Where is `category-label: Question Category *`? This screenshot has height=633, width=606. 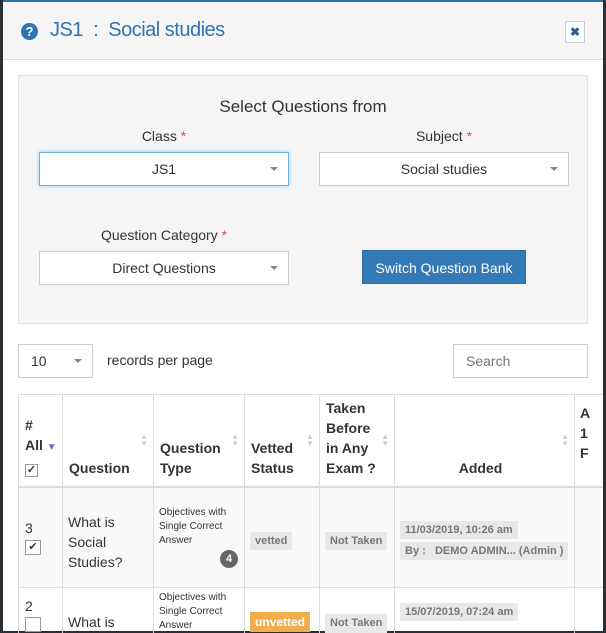 category-label: Question Category * is located at coordinates (164, 235).